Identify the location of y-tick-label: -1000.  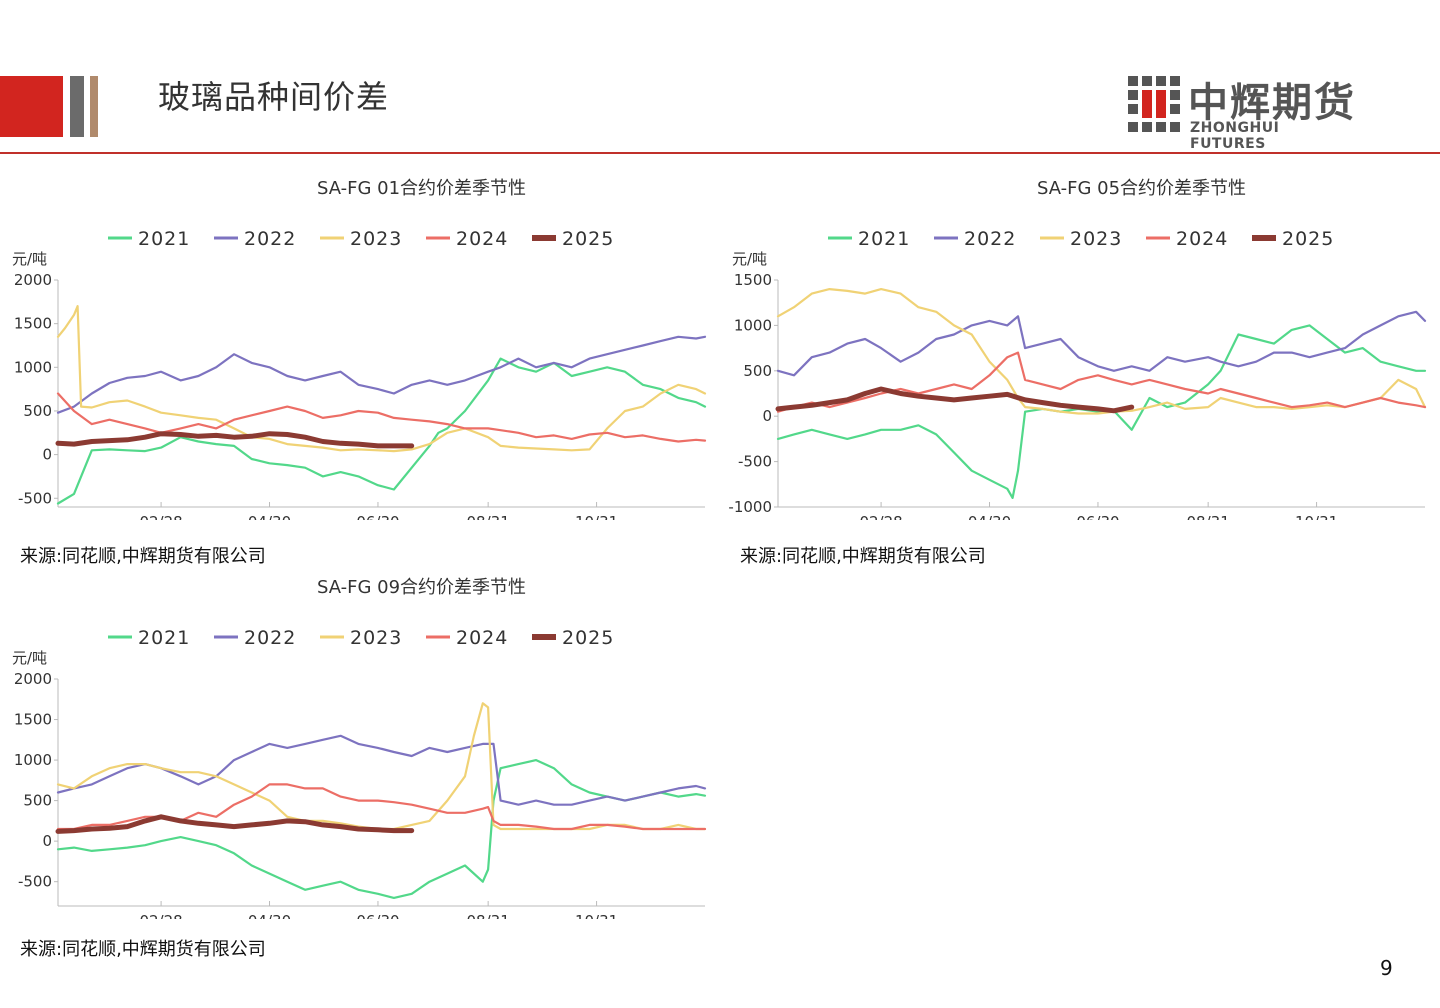
(750, 507).